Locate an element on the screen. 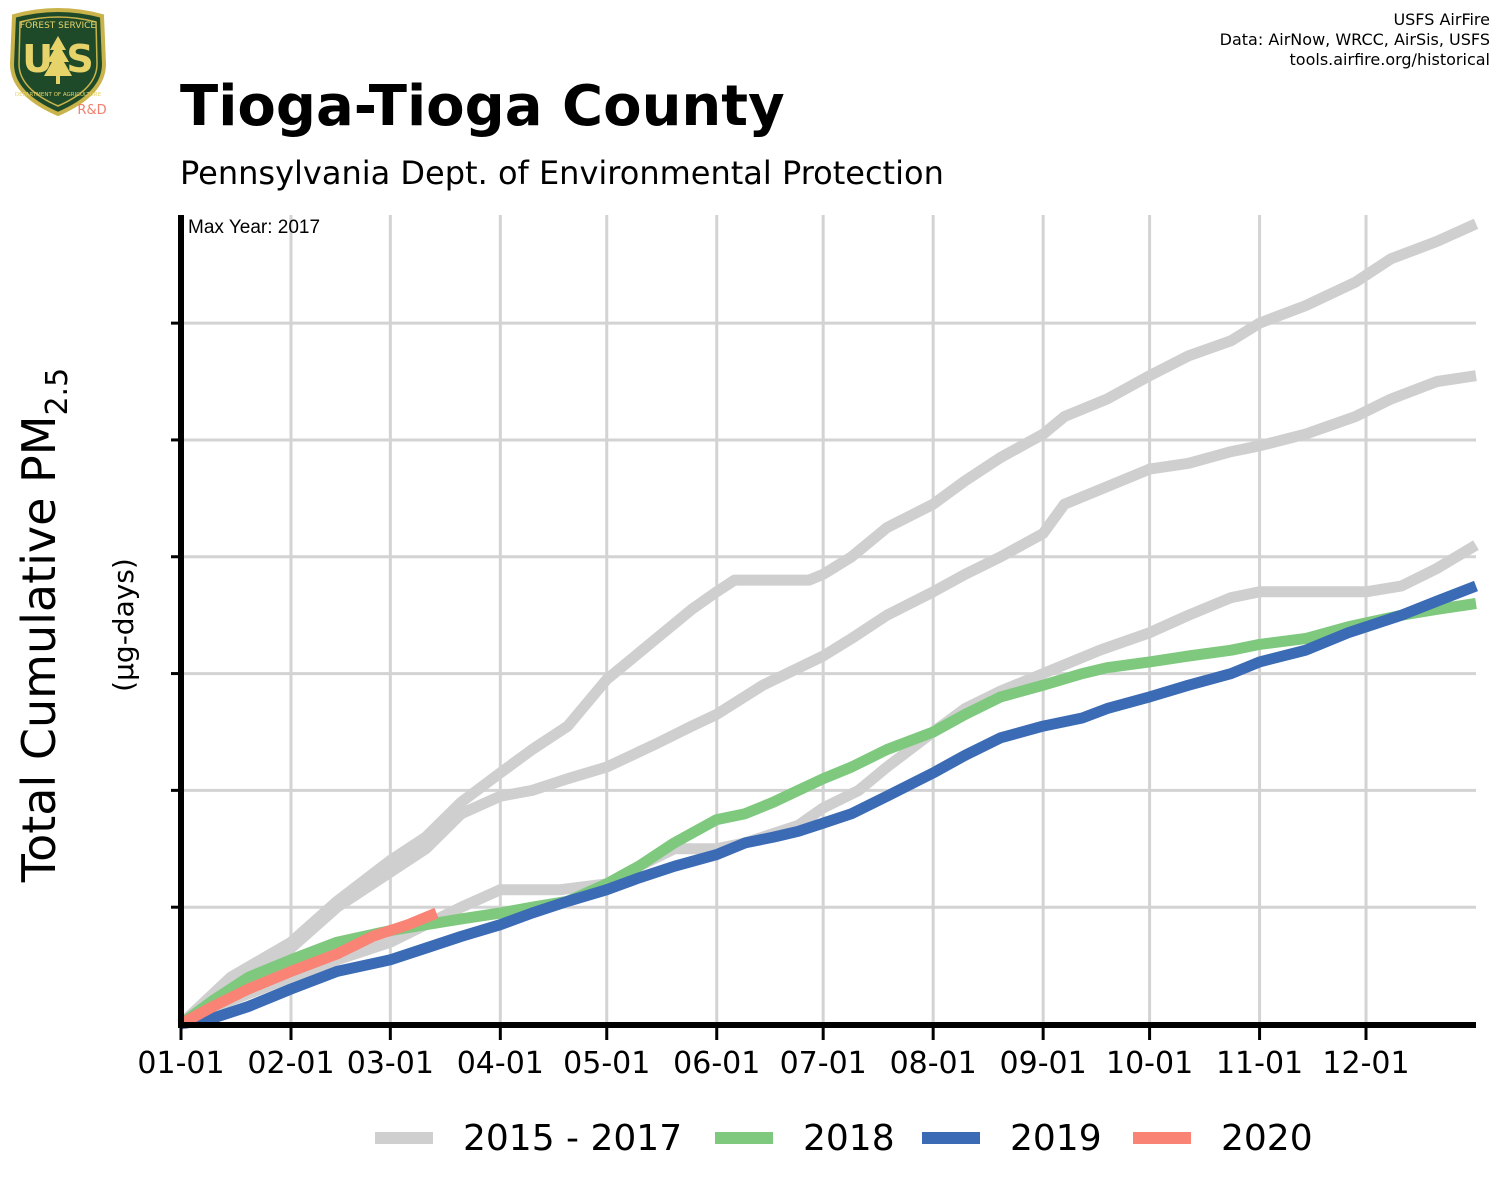  x-tick-label: 07-01 is located at coordinates (823, 1063).